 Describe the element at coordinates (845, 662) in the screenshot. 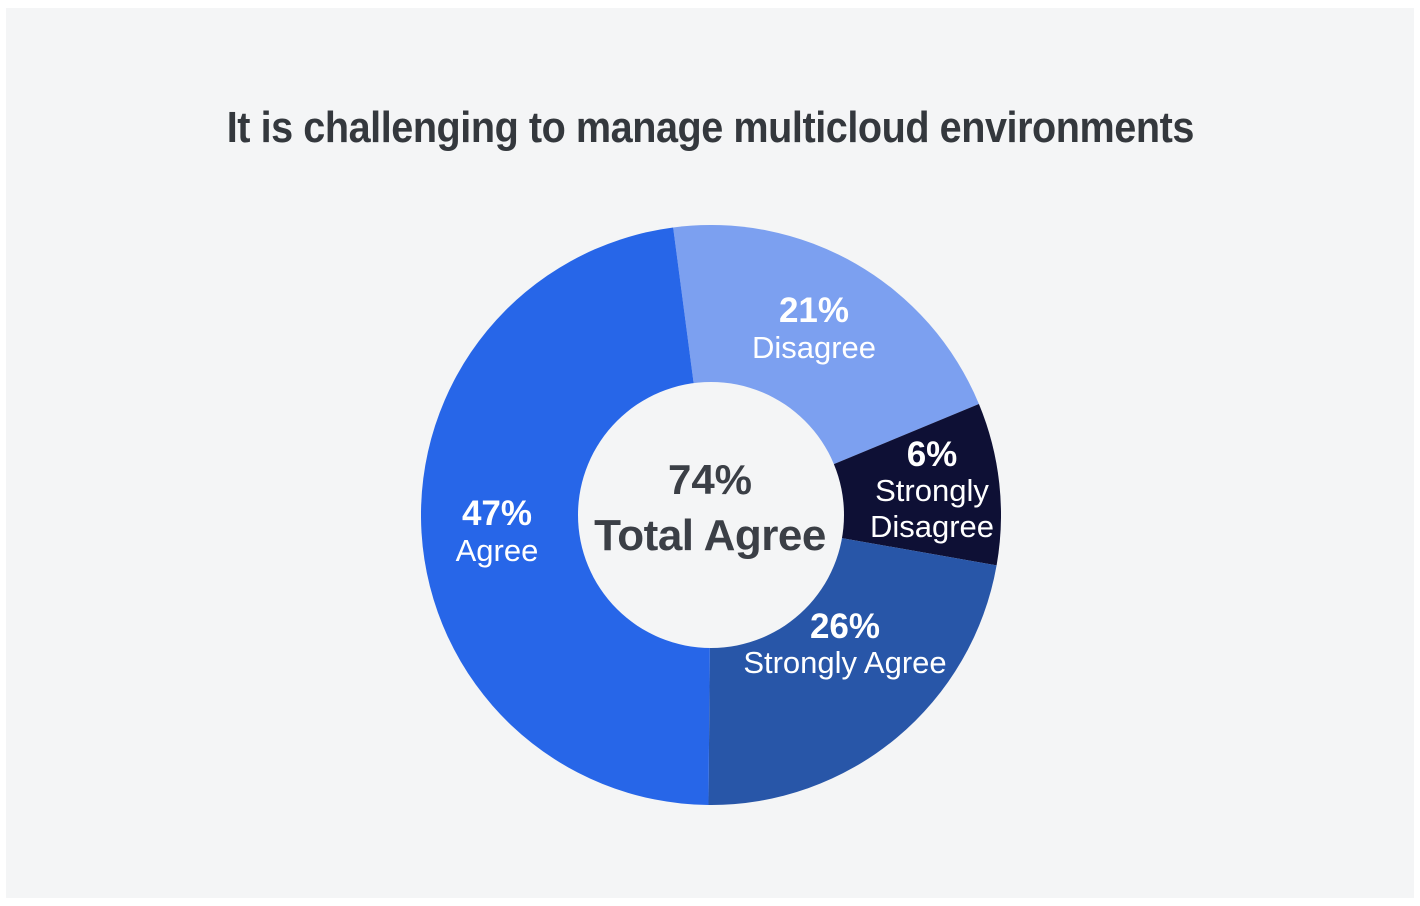

I see `segment-name: Strongly Agree` at that location.